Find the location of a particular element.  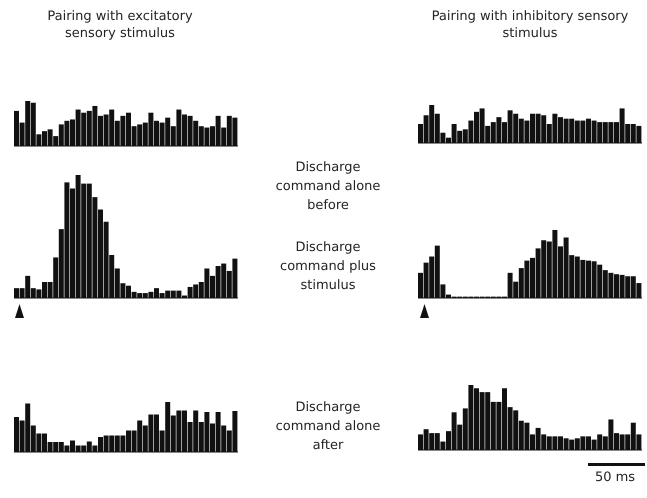

text: Discharge command alone before is located at coordinates (328, 187).